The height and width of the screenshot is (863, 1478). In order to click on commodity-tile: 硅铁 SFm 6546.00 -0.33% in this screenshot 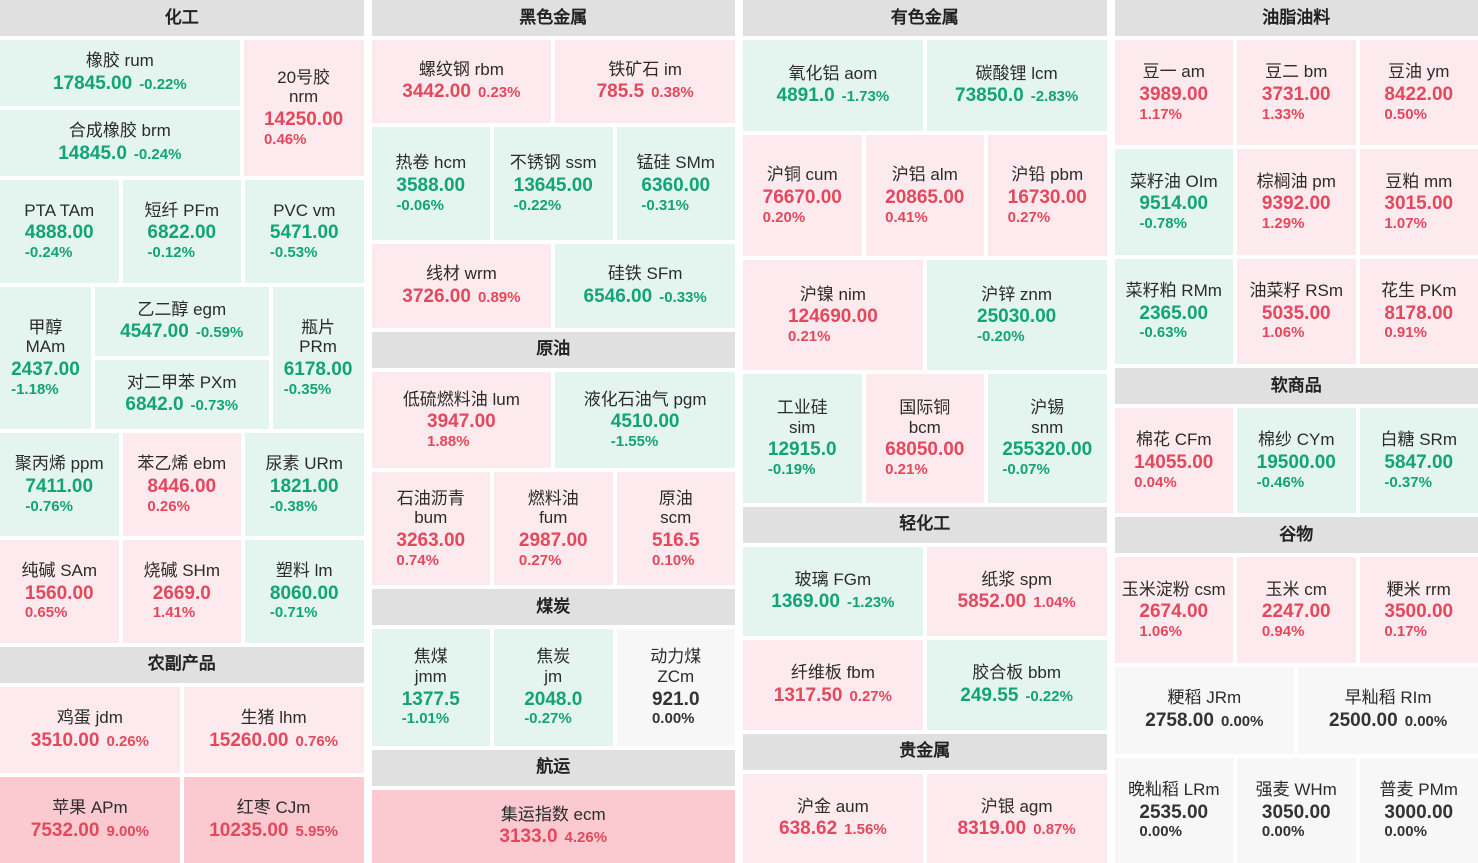, I will do `click(645, 286)`.